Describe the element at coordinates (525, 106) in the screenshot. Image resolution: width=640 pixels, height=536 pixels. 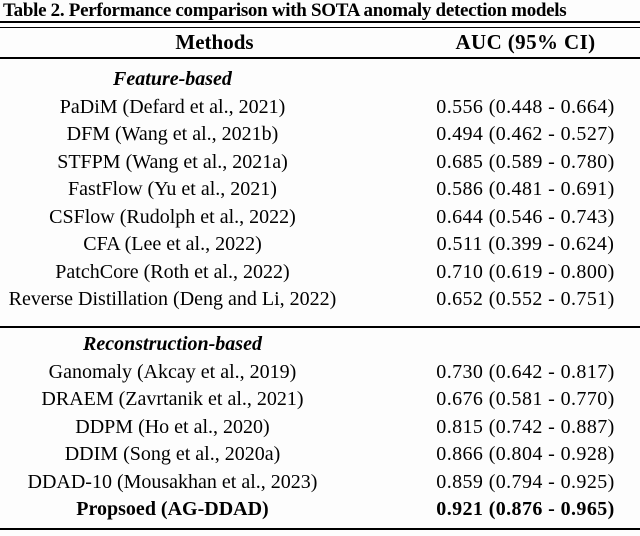
I see `auc-cell: 0.556 (0.448 - 0.664)` at that location.